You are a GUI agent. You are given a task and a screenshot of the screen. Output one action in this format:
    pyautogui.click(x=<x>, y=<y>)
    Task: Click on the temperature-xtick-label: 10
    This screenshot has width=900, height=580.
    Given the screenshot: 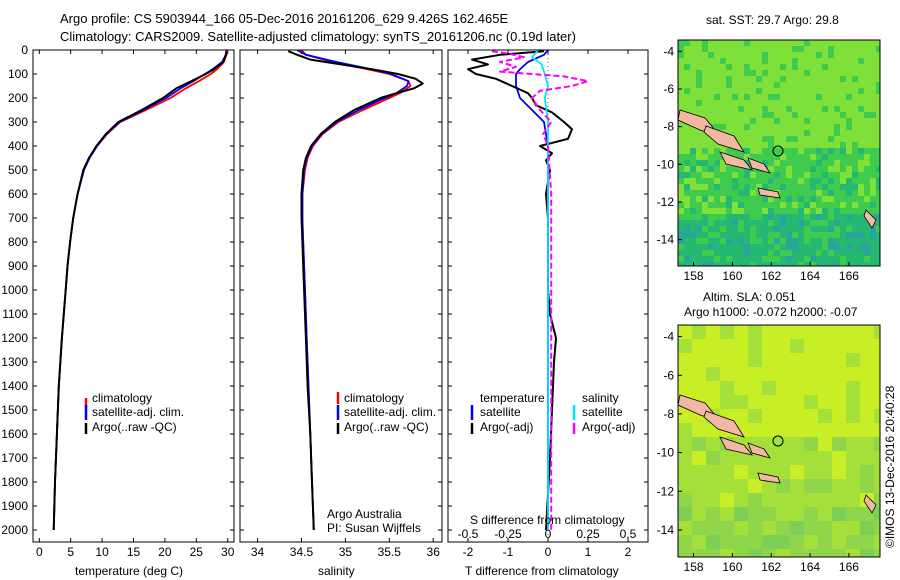 What is the action you would take?
    pyautogui.click(x=102, y=552)
    